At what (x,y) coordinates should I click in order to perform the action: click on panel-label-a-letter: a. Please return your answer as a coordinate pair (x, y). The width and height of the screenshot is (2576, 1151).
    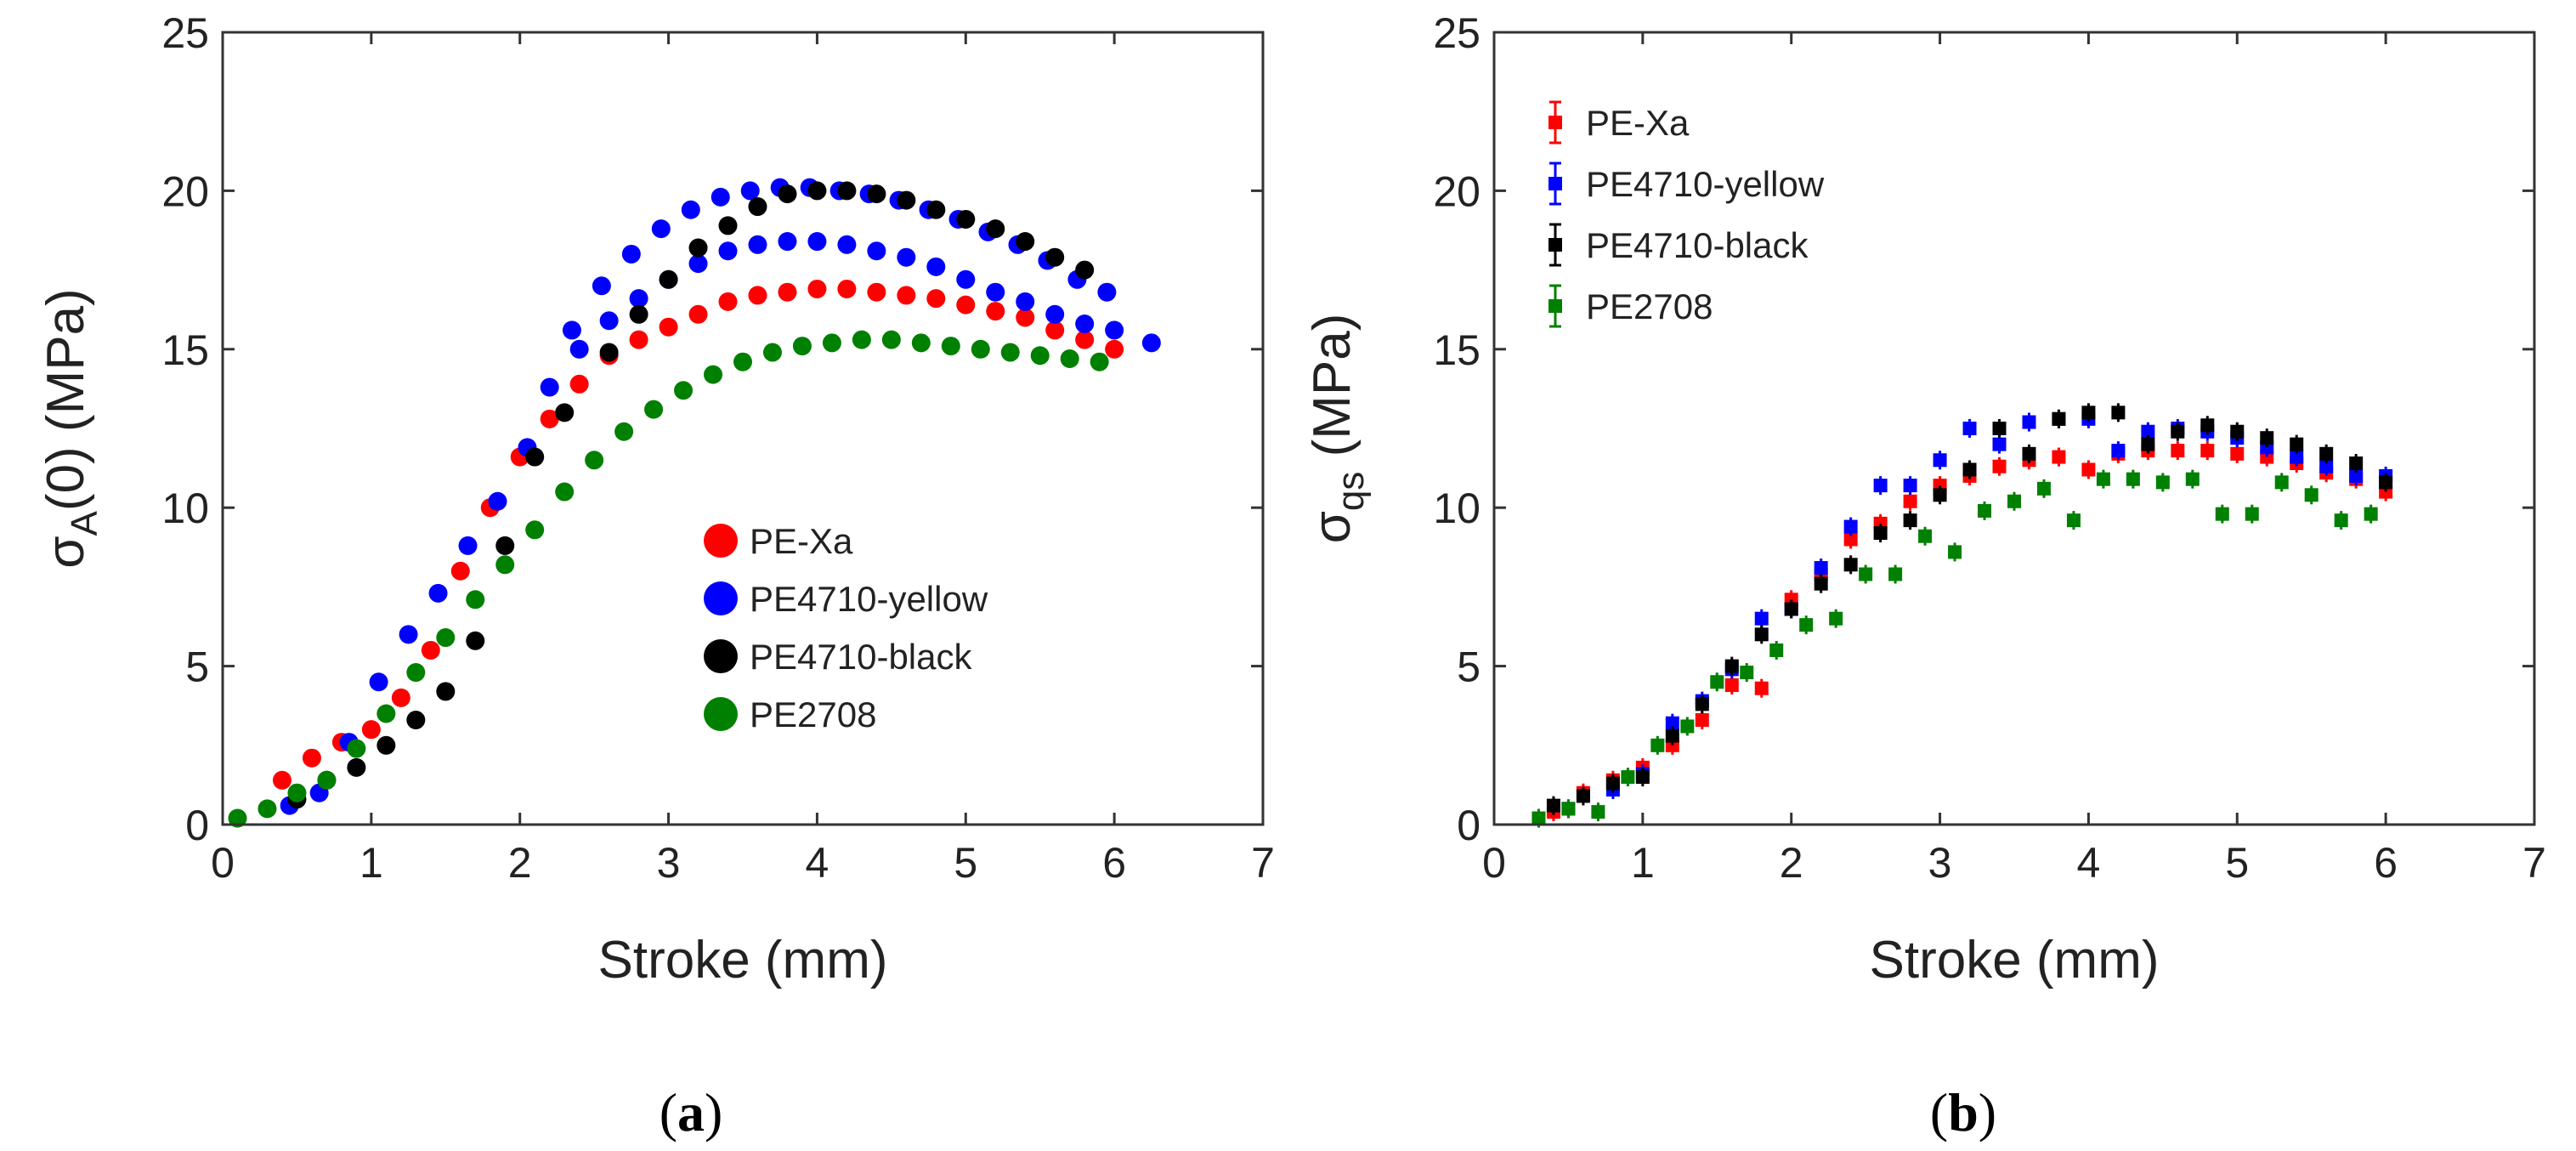
    Looking at the image, I should click on (691, 1112).